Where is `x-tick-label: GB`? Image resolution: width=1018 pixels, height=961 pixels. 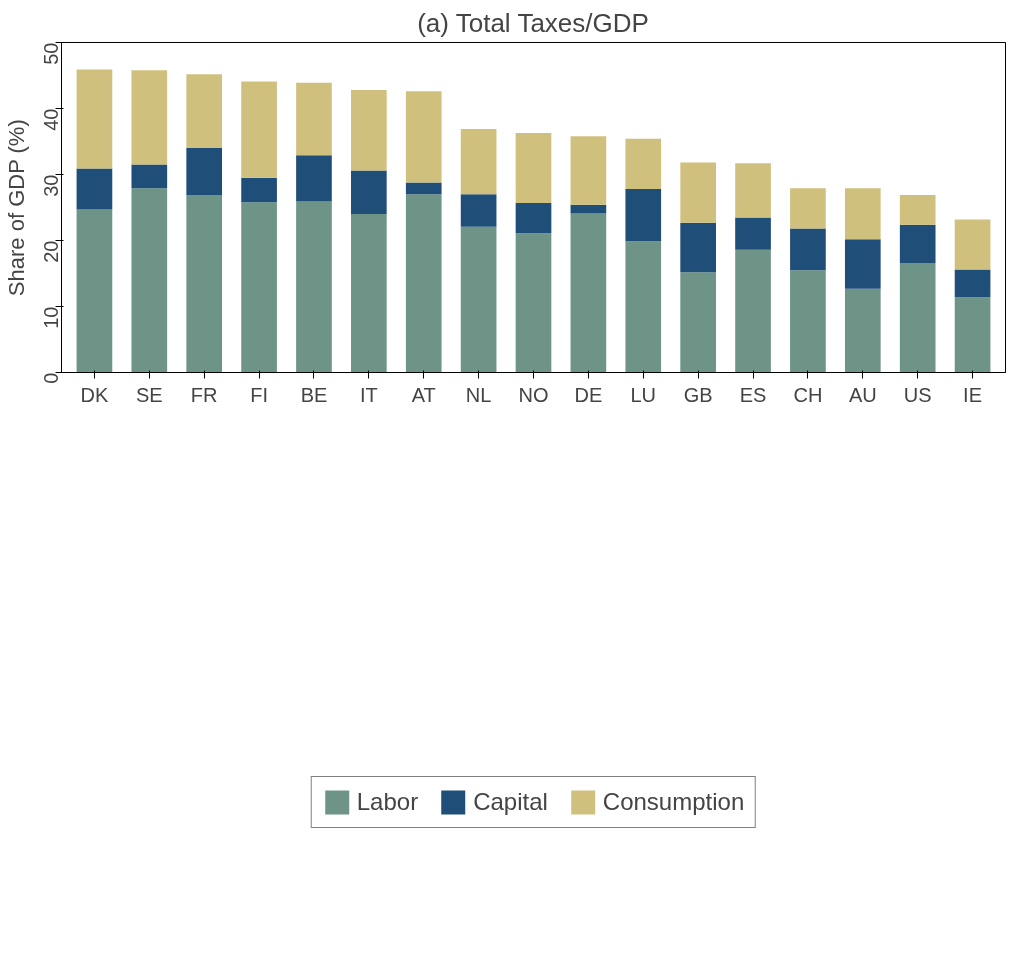 x-tick-label: GB is located at coordinates (698, 394).